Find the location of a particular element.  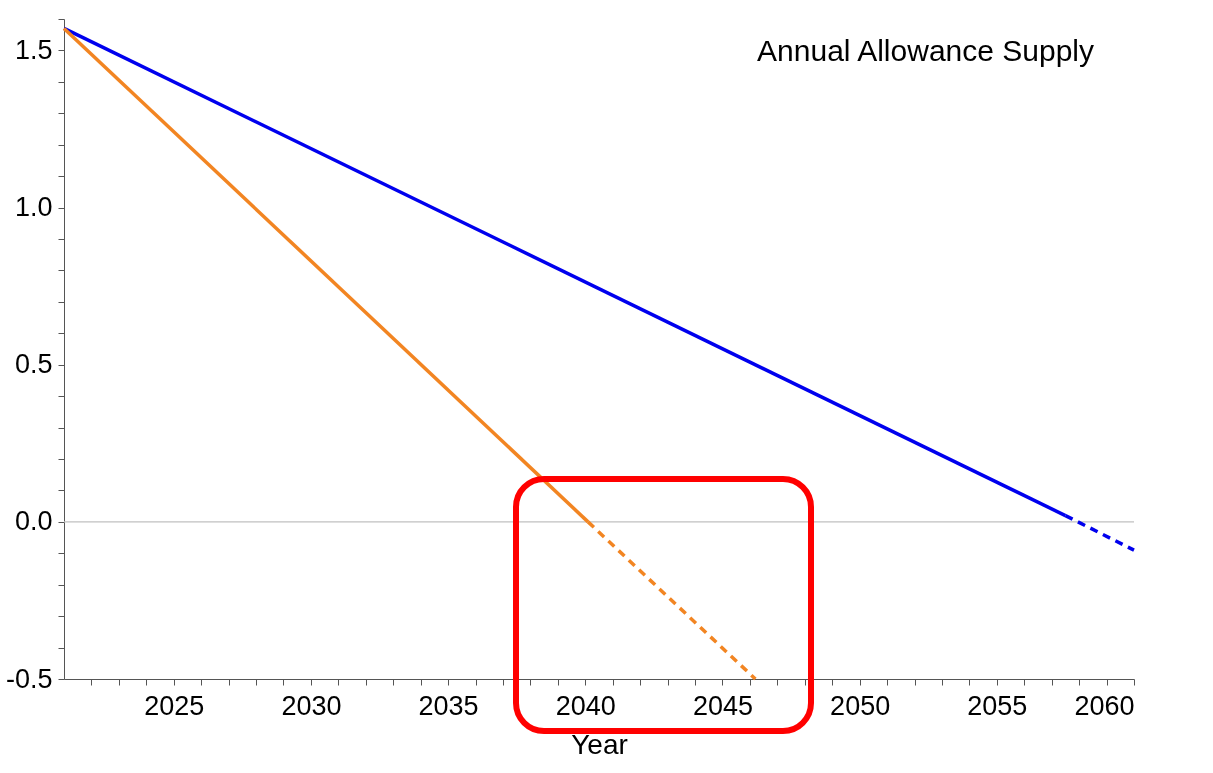

x-tick-label: 2045 is located at coordinates (722, 705).